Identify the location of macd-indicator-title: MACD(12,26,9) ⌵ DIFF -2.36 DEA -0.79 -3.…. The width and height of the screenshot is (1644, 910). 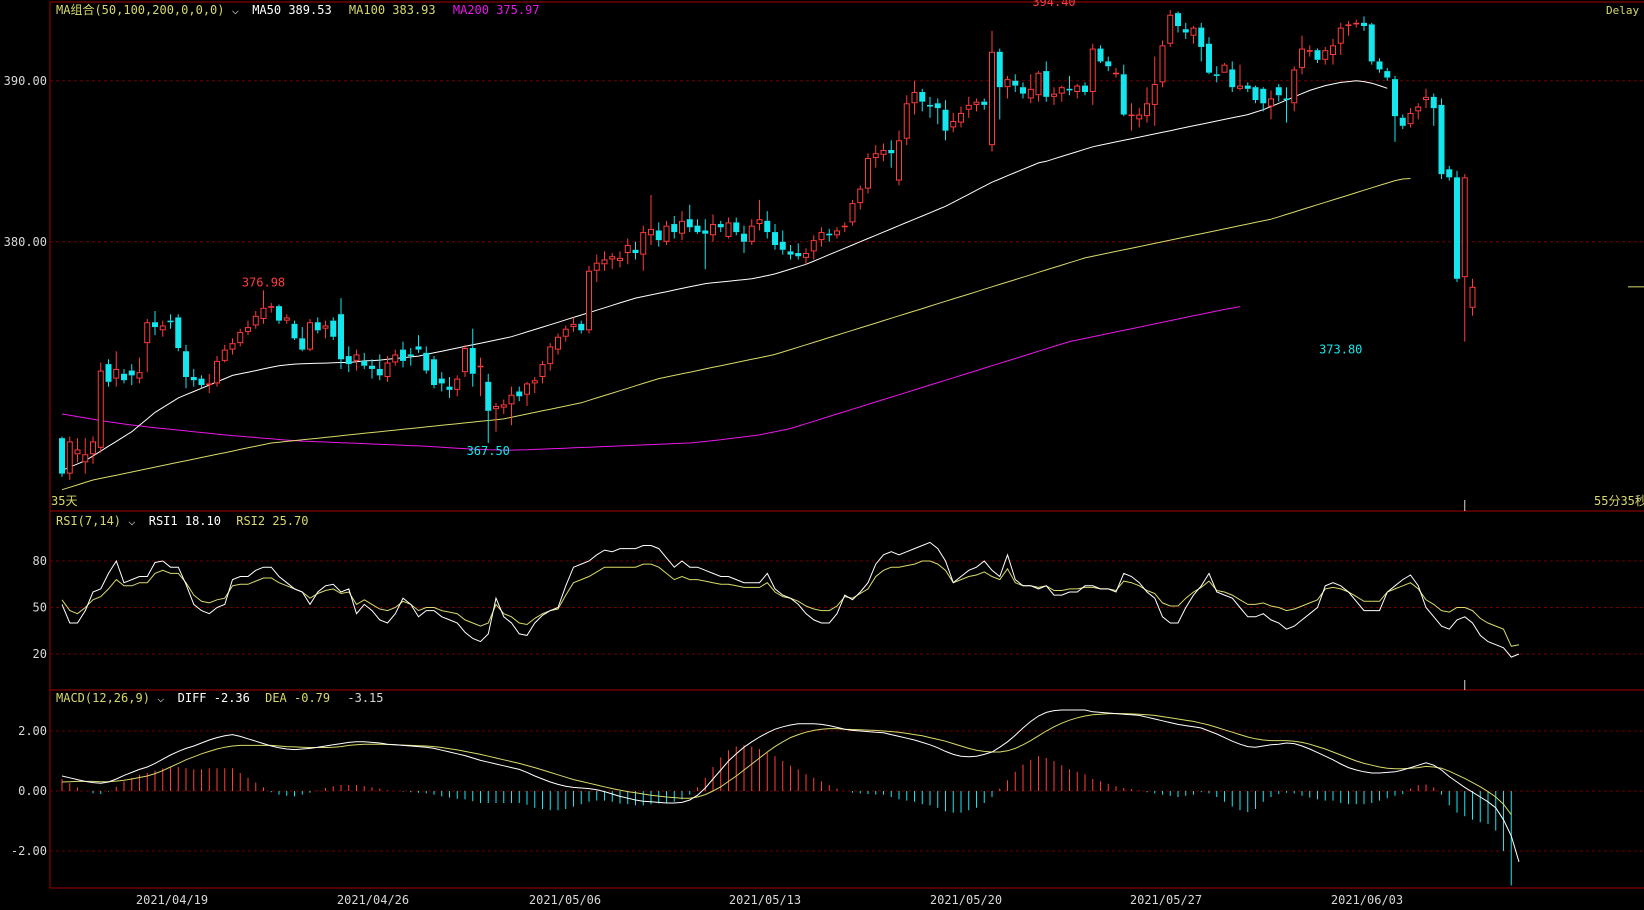
(220, 698).